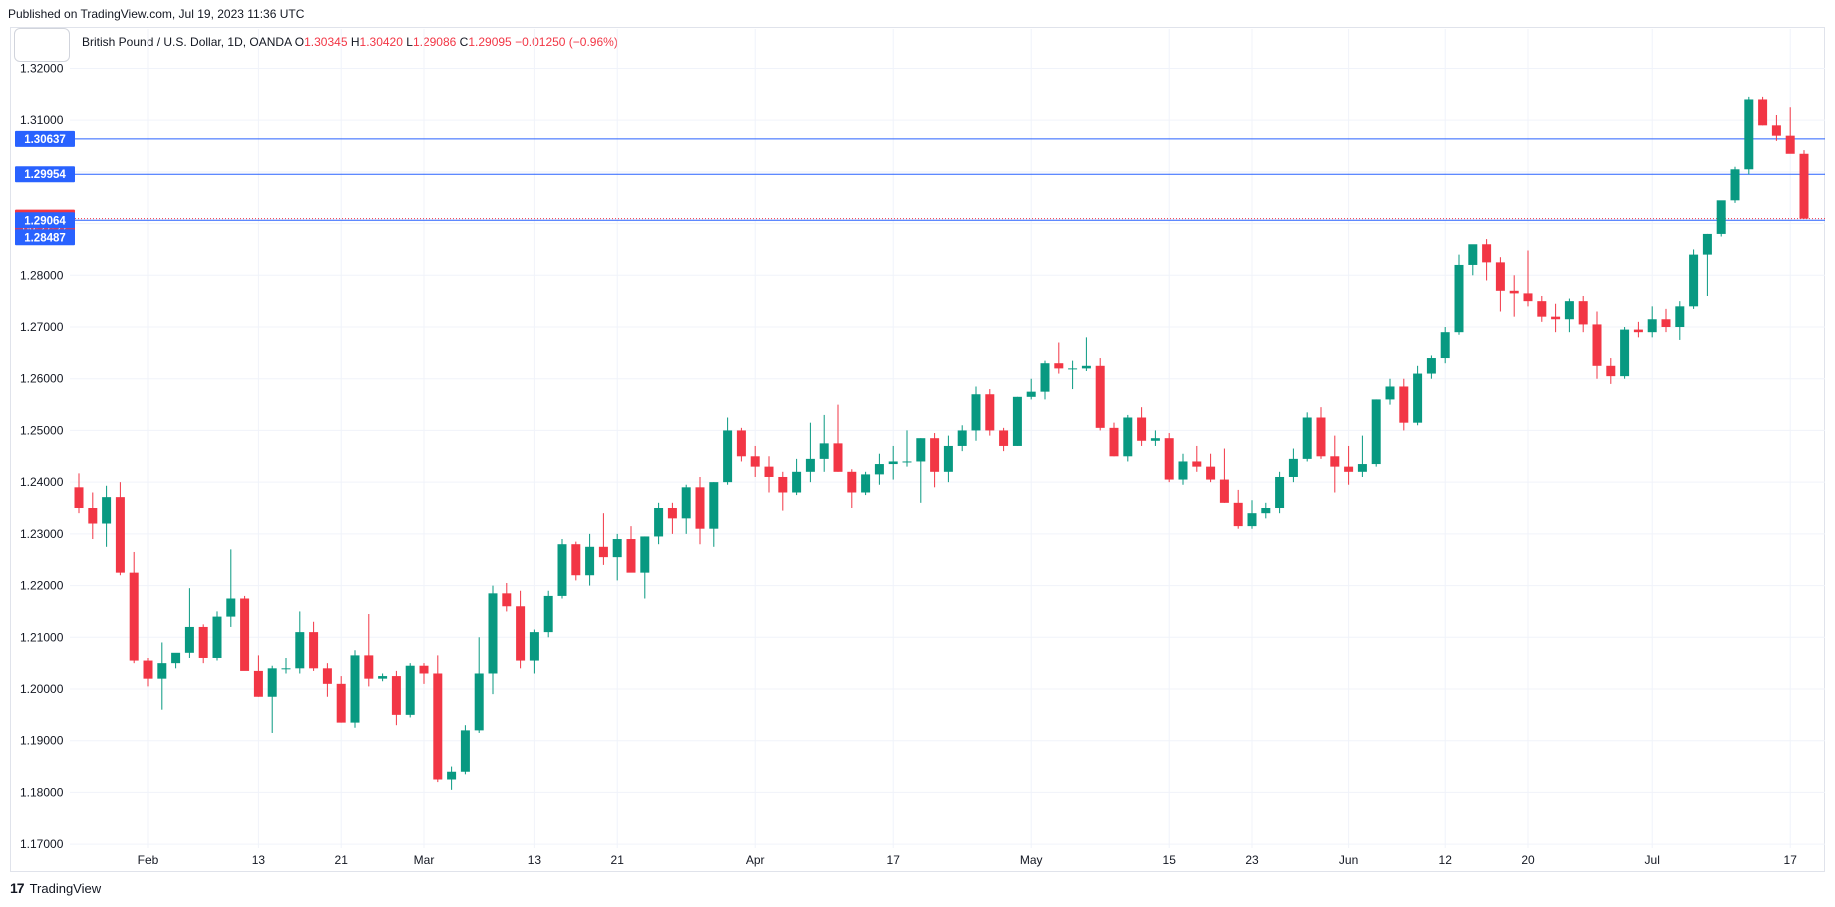  What do you see at coordinates (17, 888) in the screenshot?
I see `tradingview-logo-icon: 17` at bounding box center [17, 888].